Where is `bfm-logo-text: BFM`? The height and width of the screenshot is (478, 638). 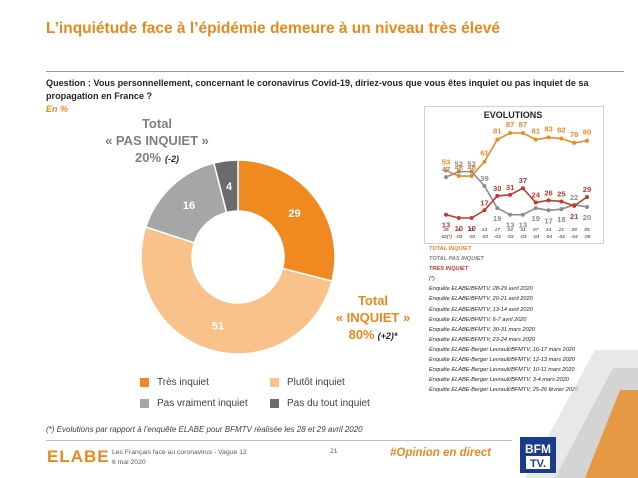 bfm-logo-text: BFM is located at coordinates (538, 449).